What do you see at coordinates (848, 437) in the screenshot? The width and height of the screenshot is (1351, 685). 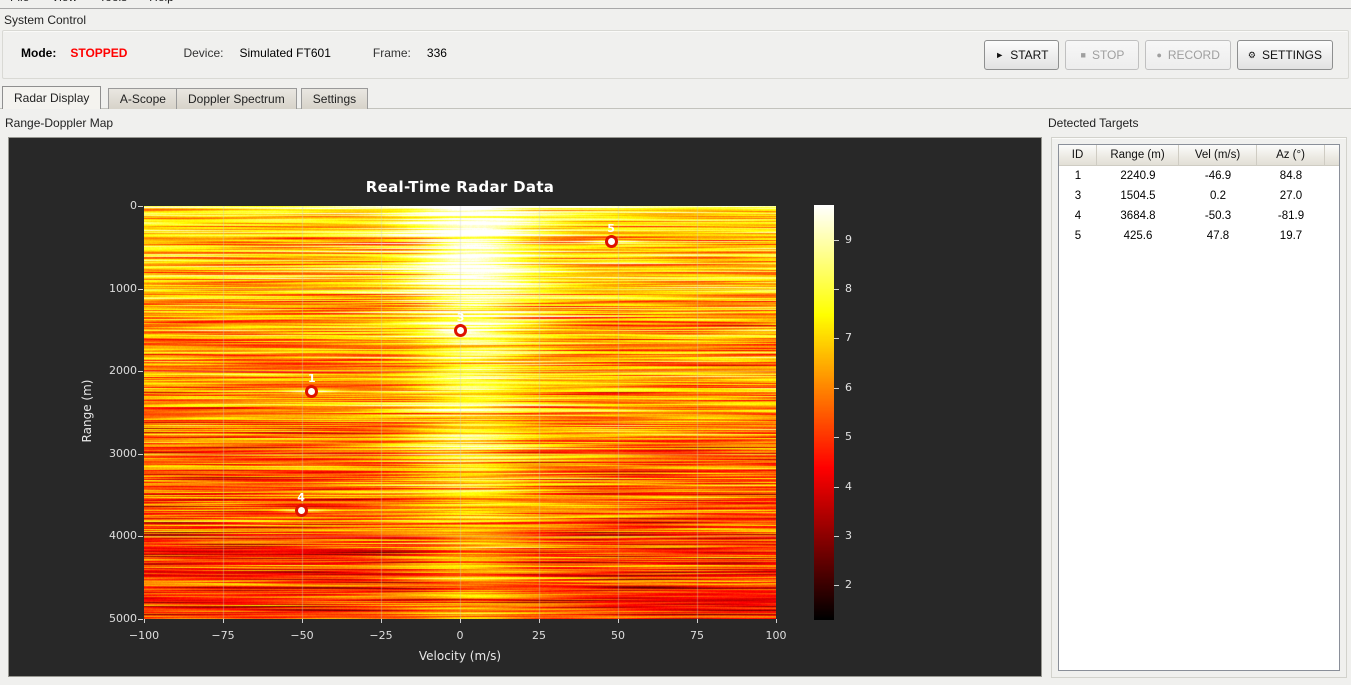 I see `colorbar-tick-label: 5` at bounding box center [848, 437].